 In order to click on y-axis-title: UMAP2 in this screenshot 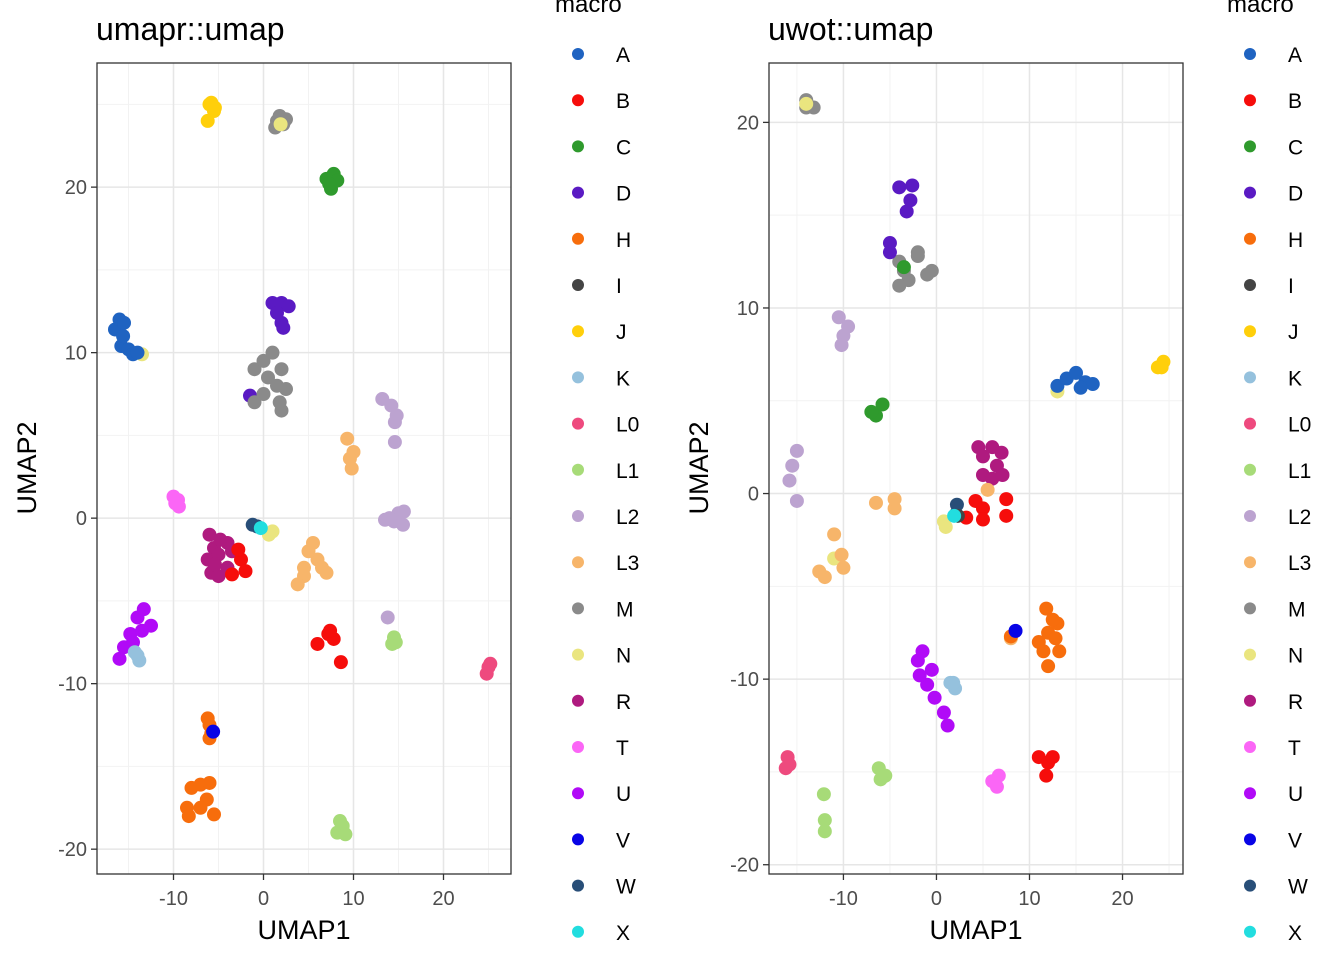, I will do `click(699, 467)`.